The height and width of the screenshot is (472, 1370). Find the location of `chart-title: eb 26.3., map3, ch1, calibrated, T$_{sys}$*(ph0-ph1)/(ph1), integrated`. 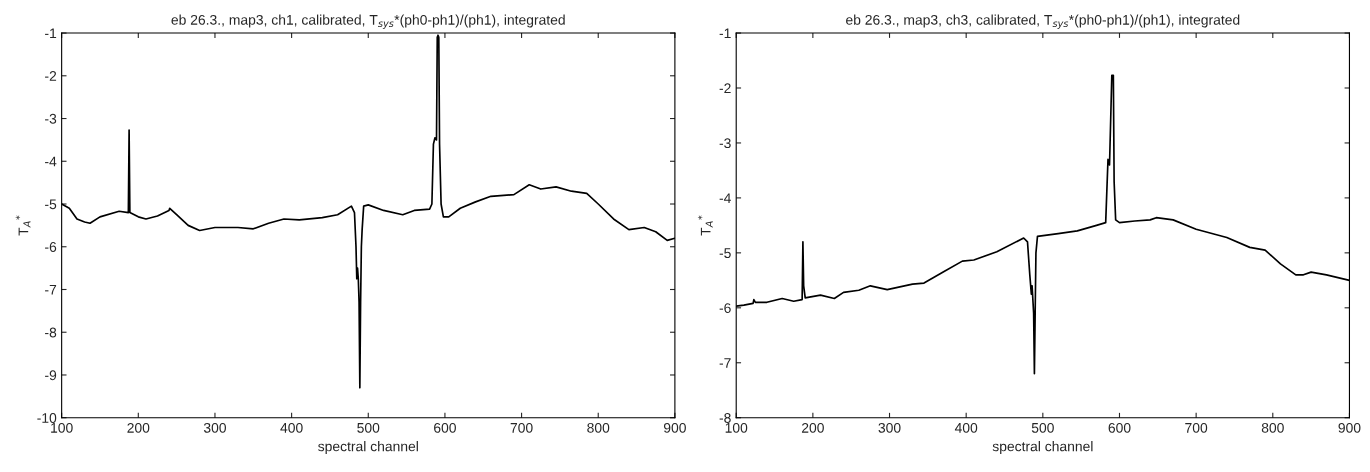

chart-title: eb 26.3., map3, ch1, calibrated, T$_{sys}$*(ph0-ph1)/(ph1), integrated is located at coordinates (368, 21).